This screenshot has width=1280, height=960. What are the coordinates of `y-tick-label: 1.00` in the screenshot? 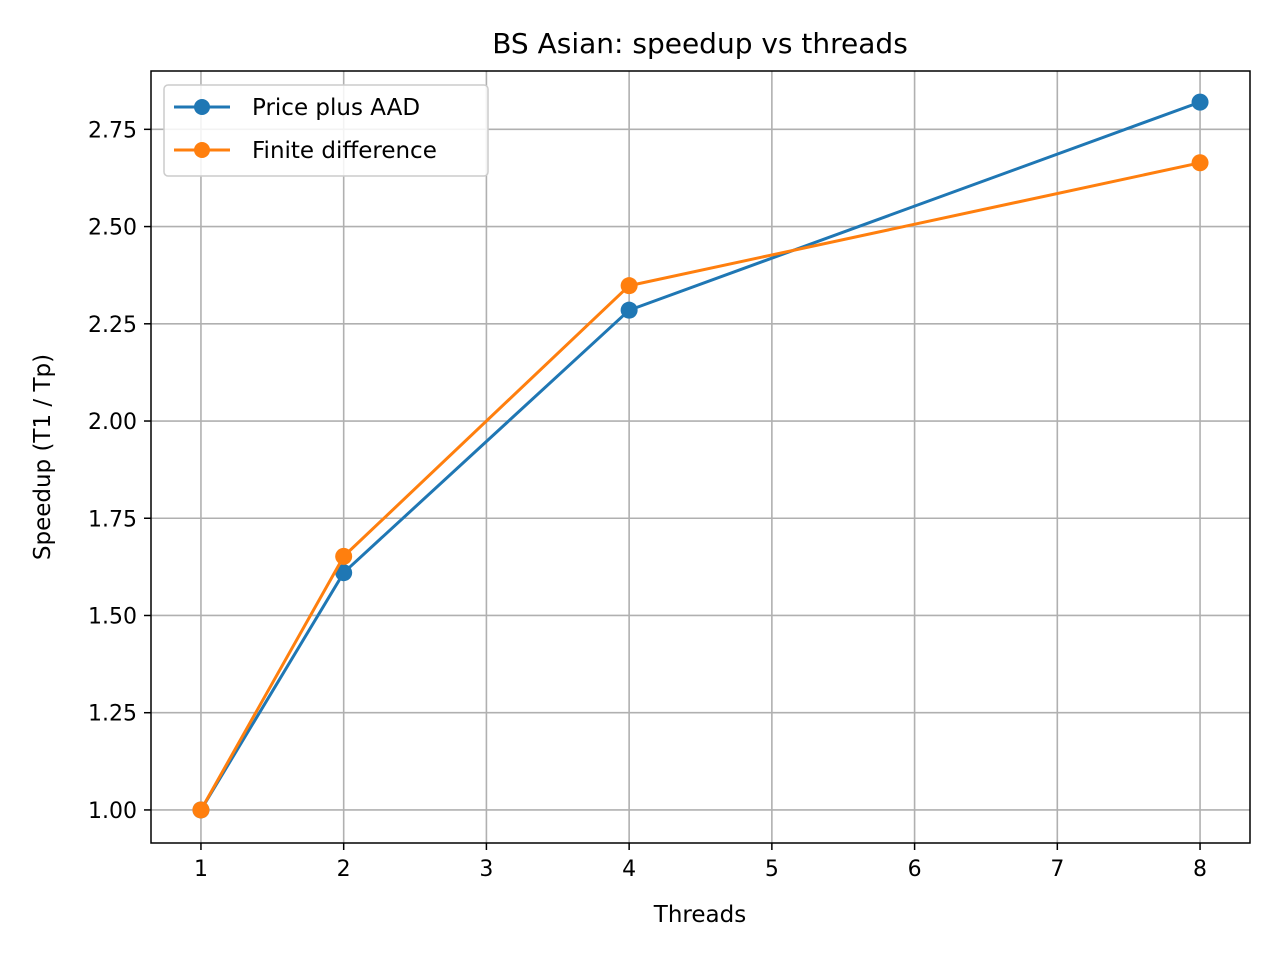 It's located at (112, 811).